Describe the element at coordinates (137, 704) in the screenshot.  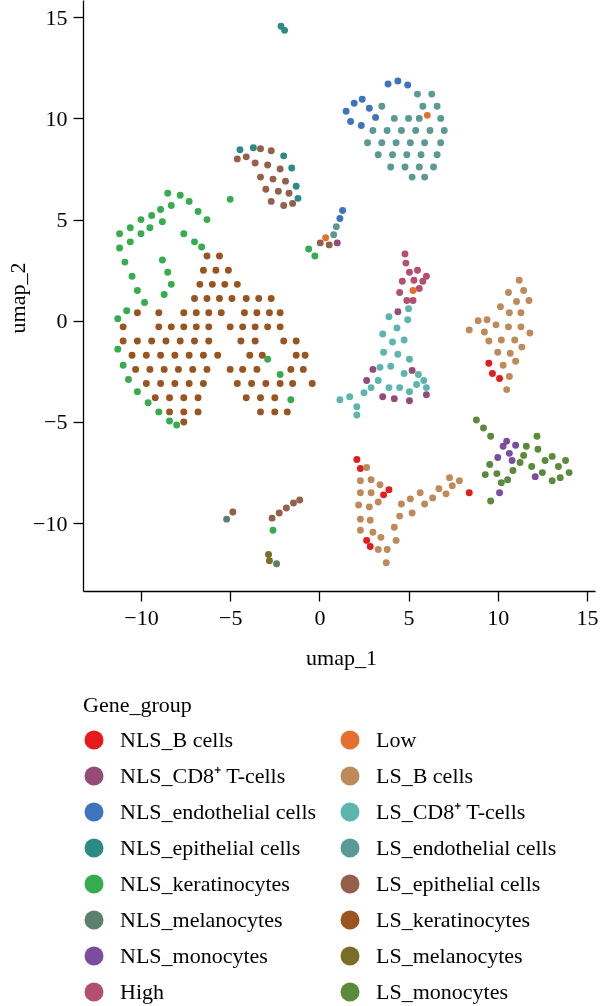
I see `legend-title: Gene_group` at that location.